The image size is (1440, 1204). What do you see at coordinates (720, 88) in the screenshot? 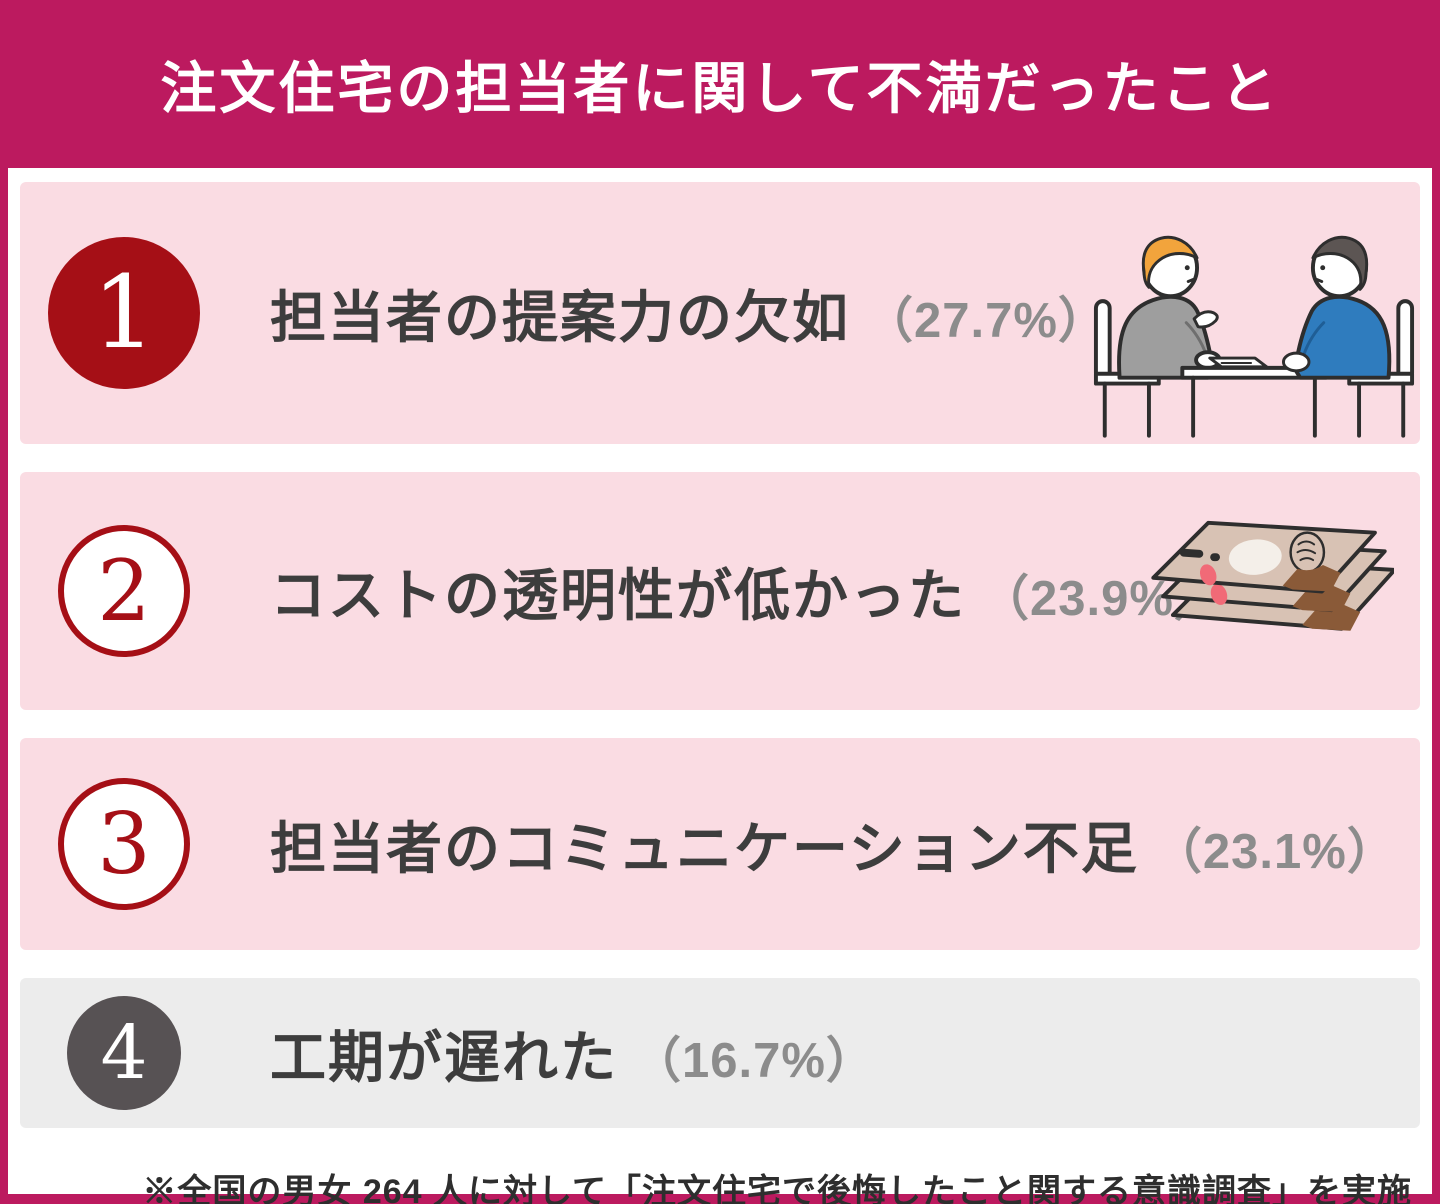
I see `page-title: 注文住宅の担当者に関して不満だったこと` at bounding box center [720, 88].